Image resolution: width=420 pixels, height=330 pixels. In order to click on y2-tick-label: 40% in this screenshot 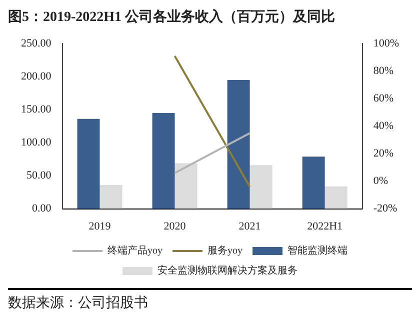, I will do `click(383, 126)`.